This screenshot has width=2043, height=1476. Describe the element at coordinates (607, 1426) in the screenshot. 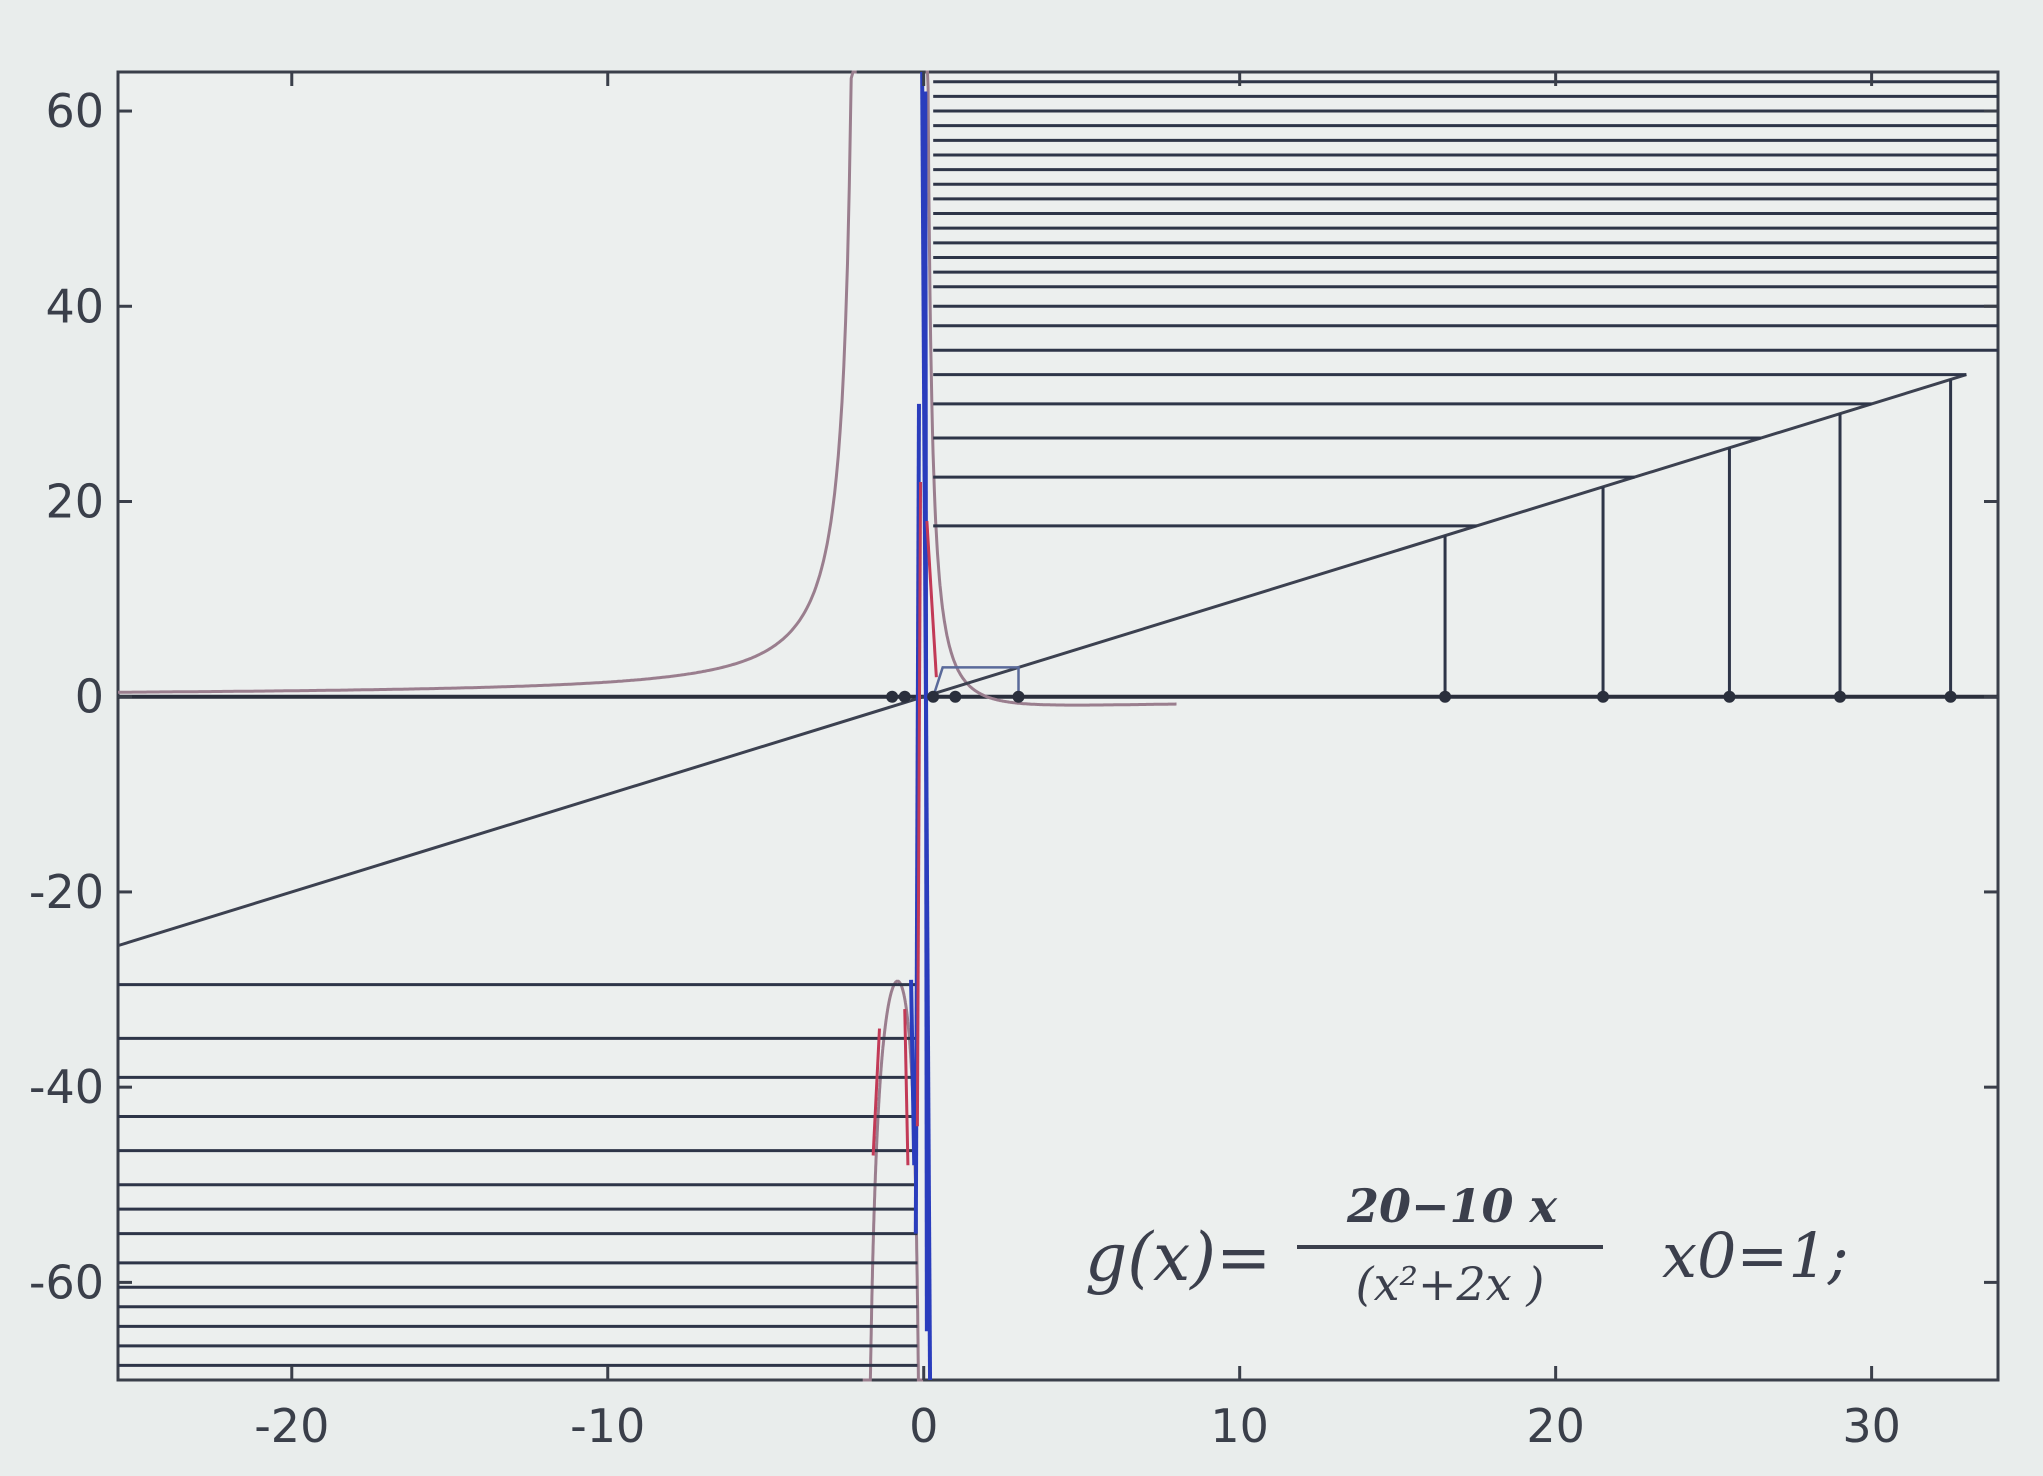

I see `x-tick-label-1: -10` at that location.